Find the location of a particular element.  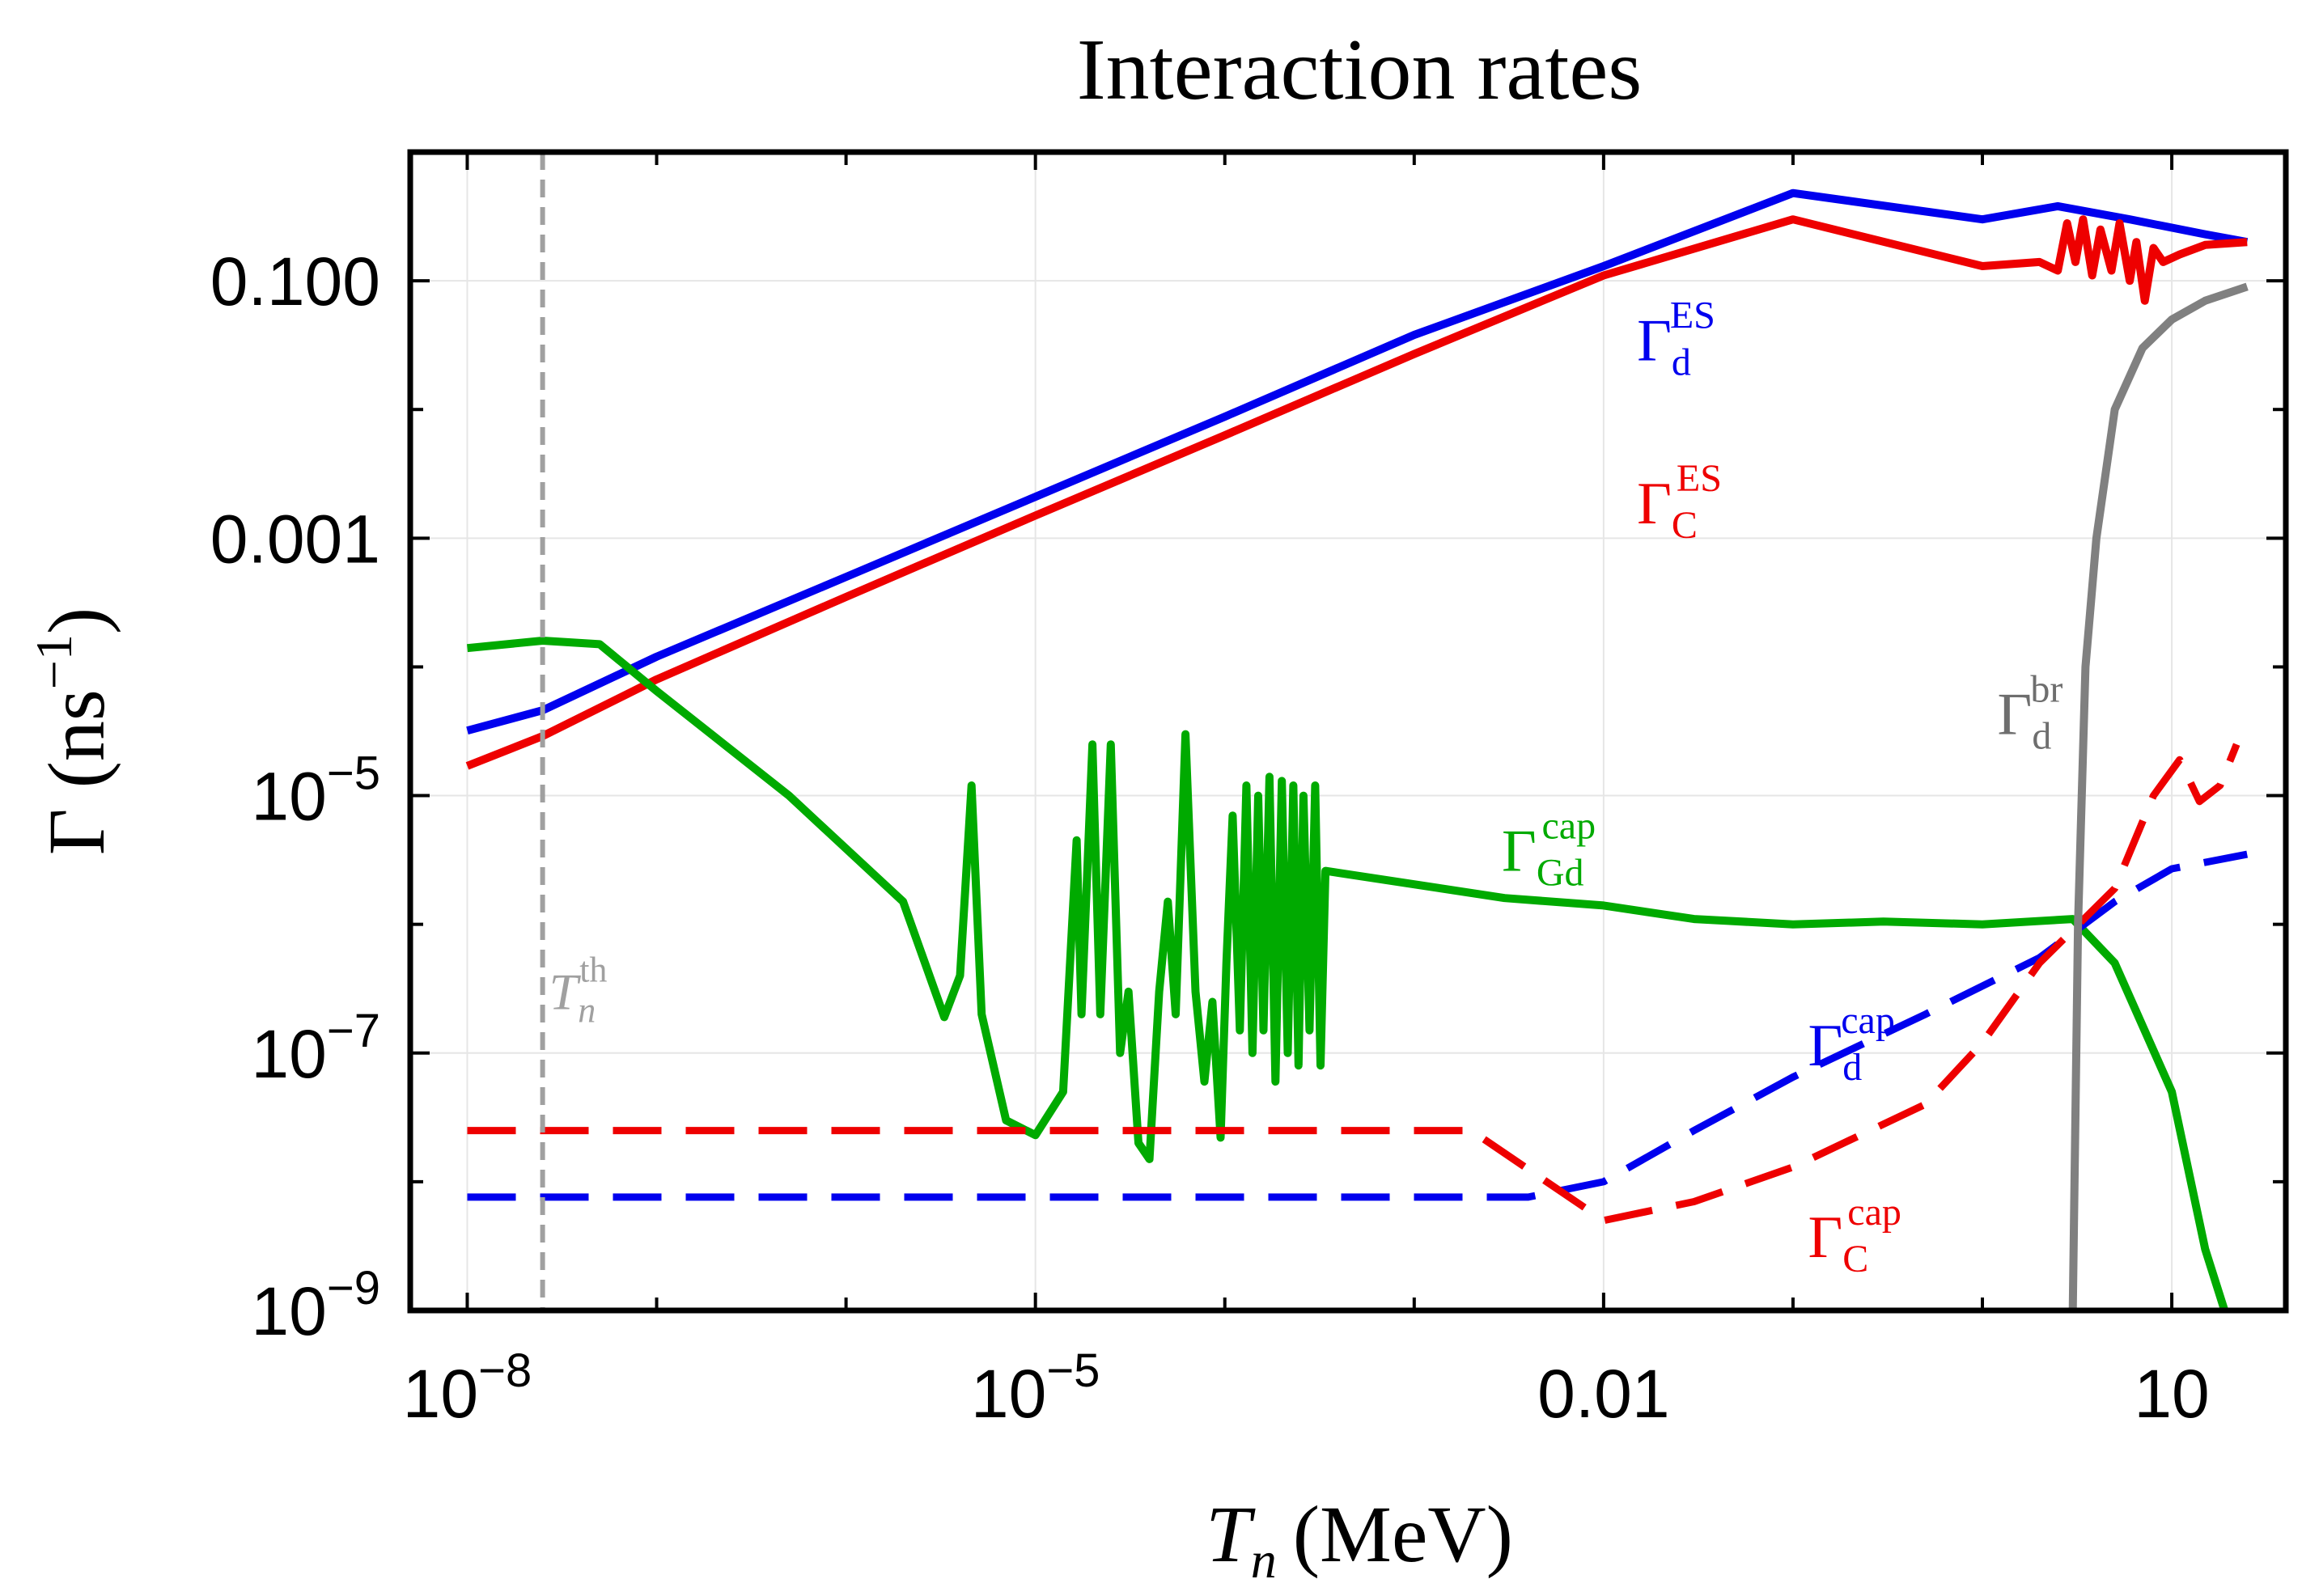

y-tick-label-1-exp: −7 is located at coordinates (354, 1031).